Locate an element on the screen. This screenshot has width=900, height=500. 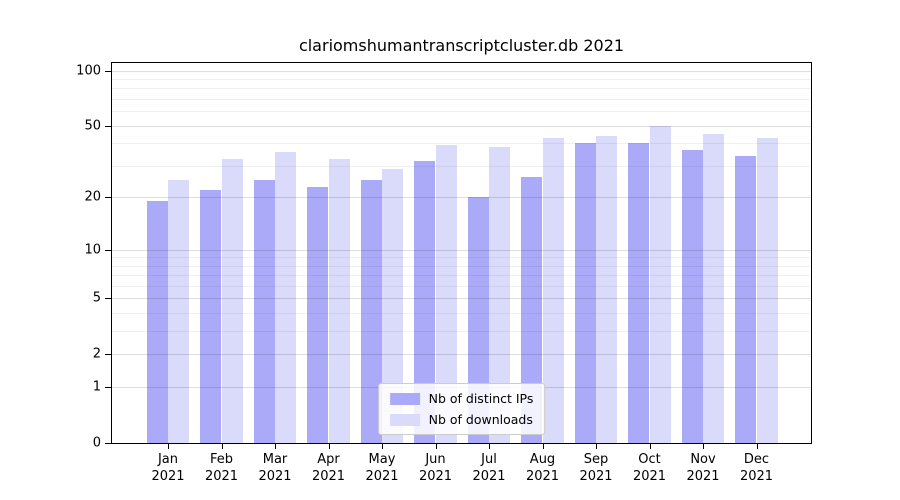
legend: Nb of distinct IPs Nb of downloads is located at coordinates (461, 409).